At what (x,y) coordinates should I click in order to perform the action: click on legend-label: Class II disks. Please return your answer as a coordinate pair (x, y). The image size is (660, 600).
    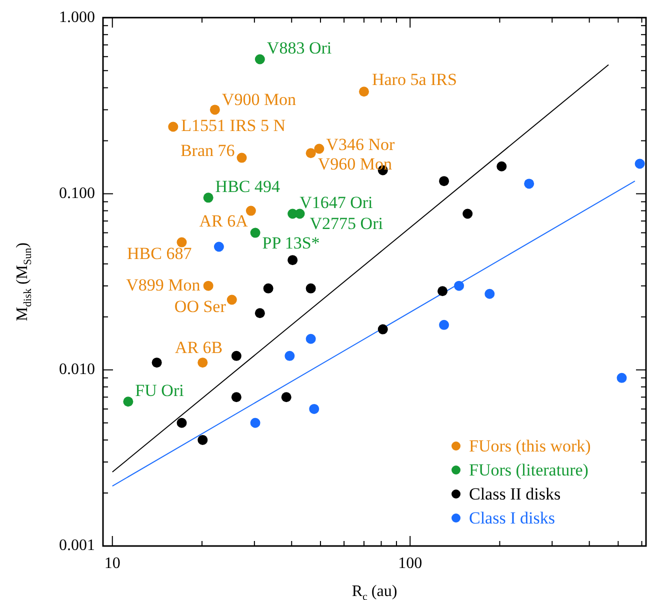
    Looking at the image, I should click on (515, 494).